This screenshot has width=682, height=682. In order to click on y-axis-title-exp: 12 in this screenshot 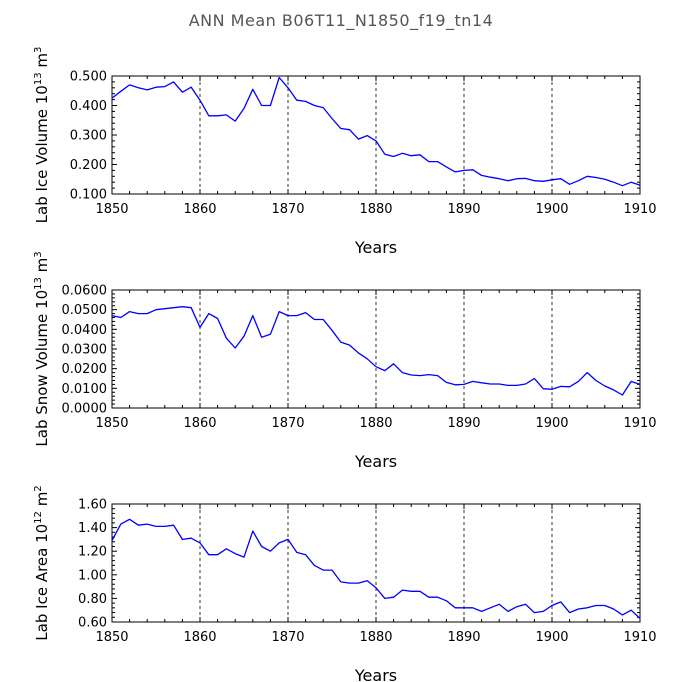, I will do `click(38, 517)`.